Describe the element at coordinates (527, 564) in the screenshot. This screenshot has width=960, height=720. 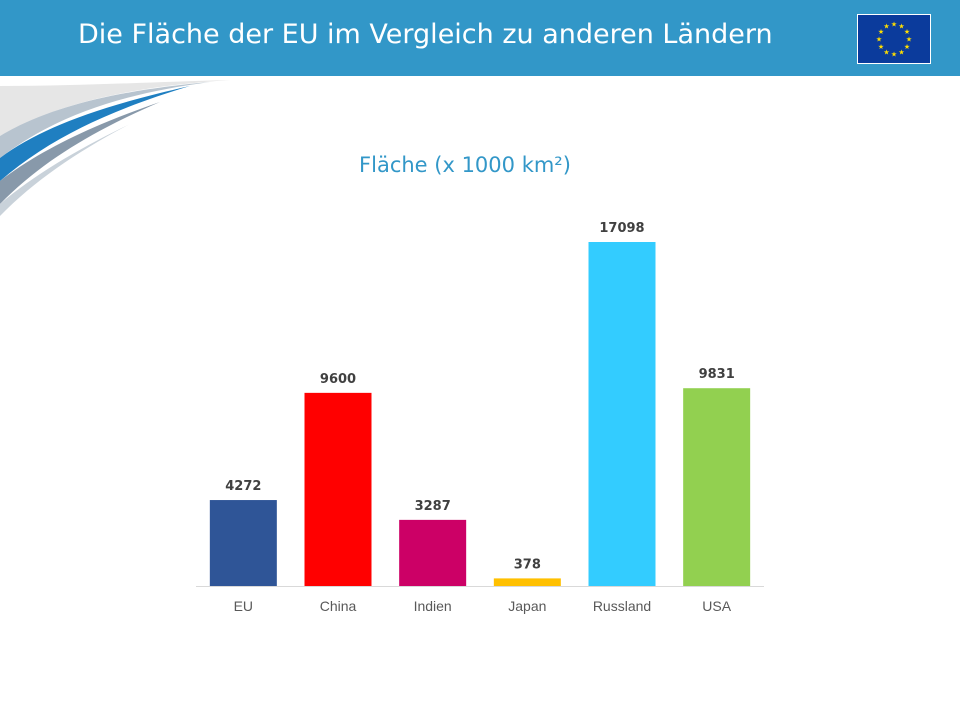
I see `data-label-japan: 378` at that location.